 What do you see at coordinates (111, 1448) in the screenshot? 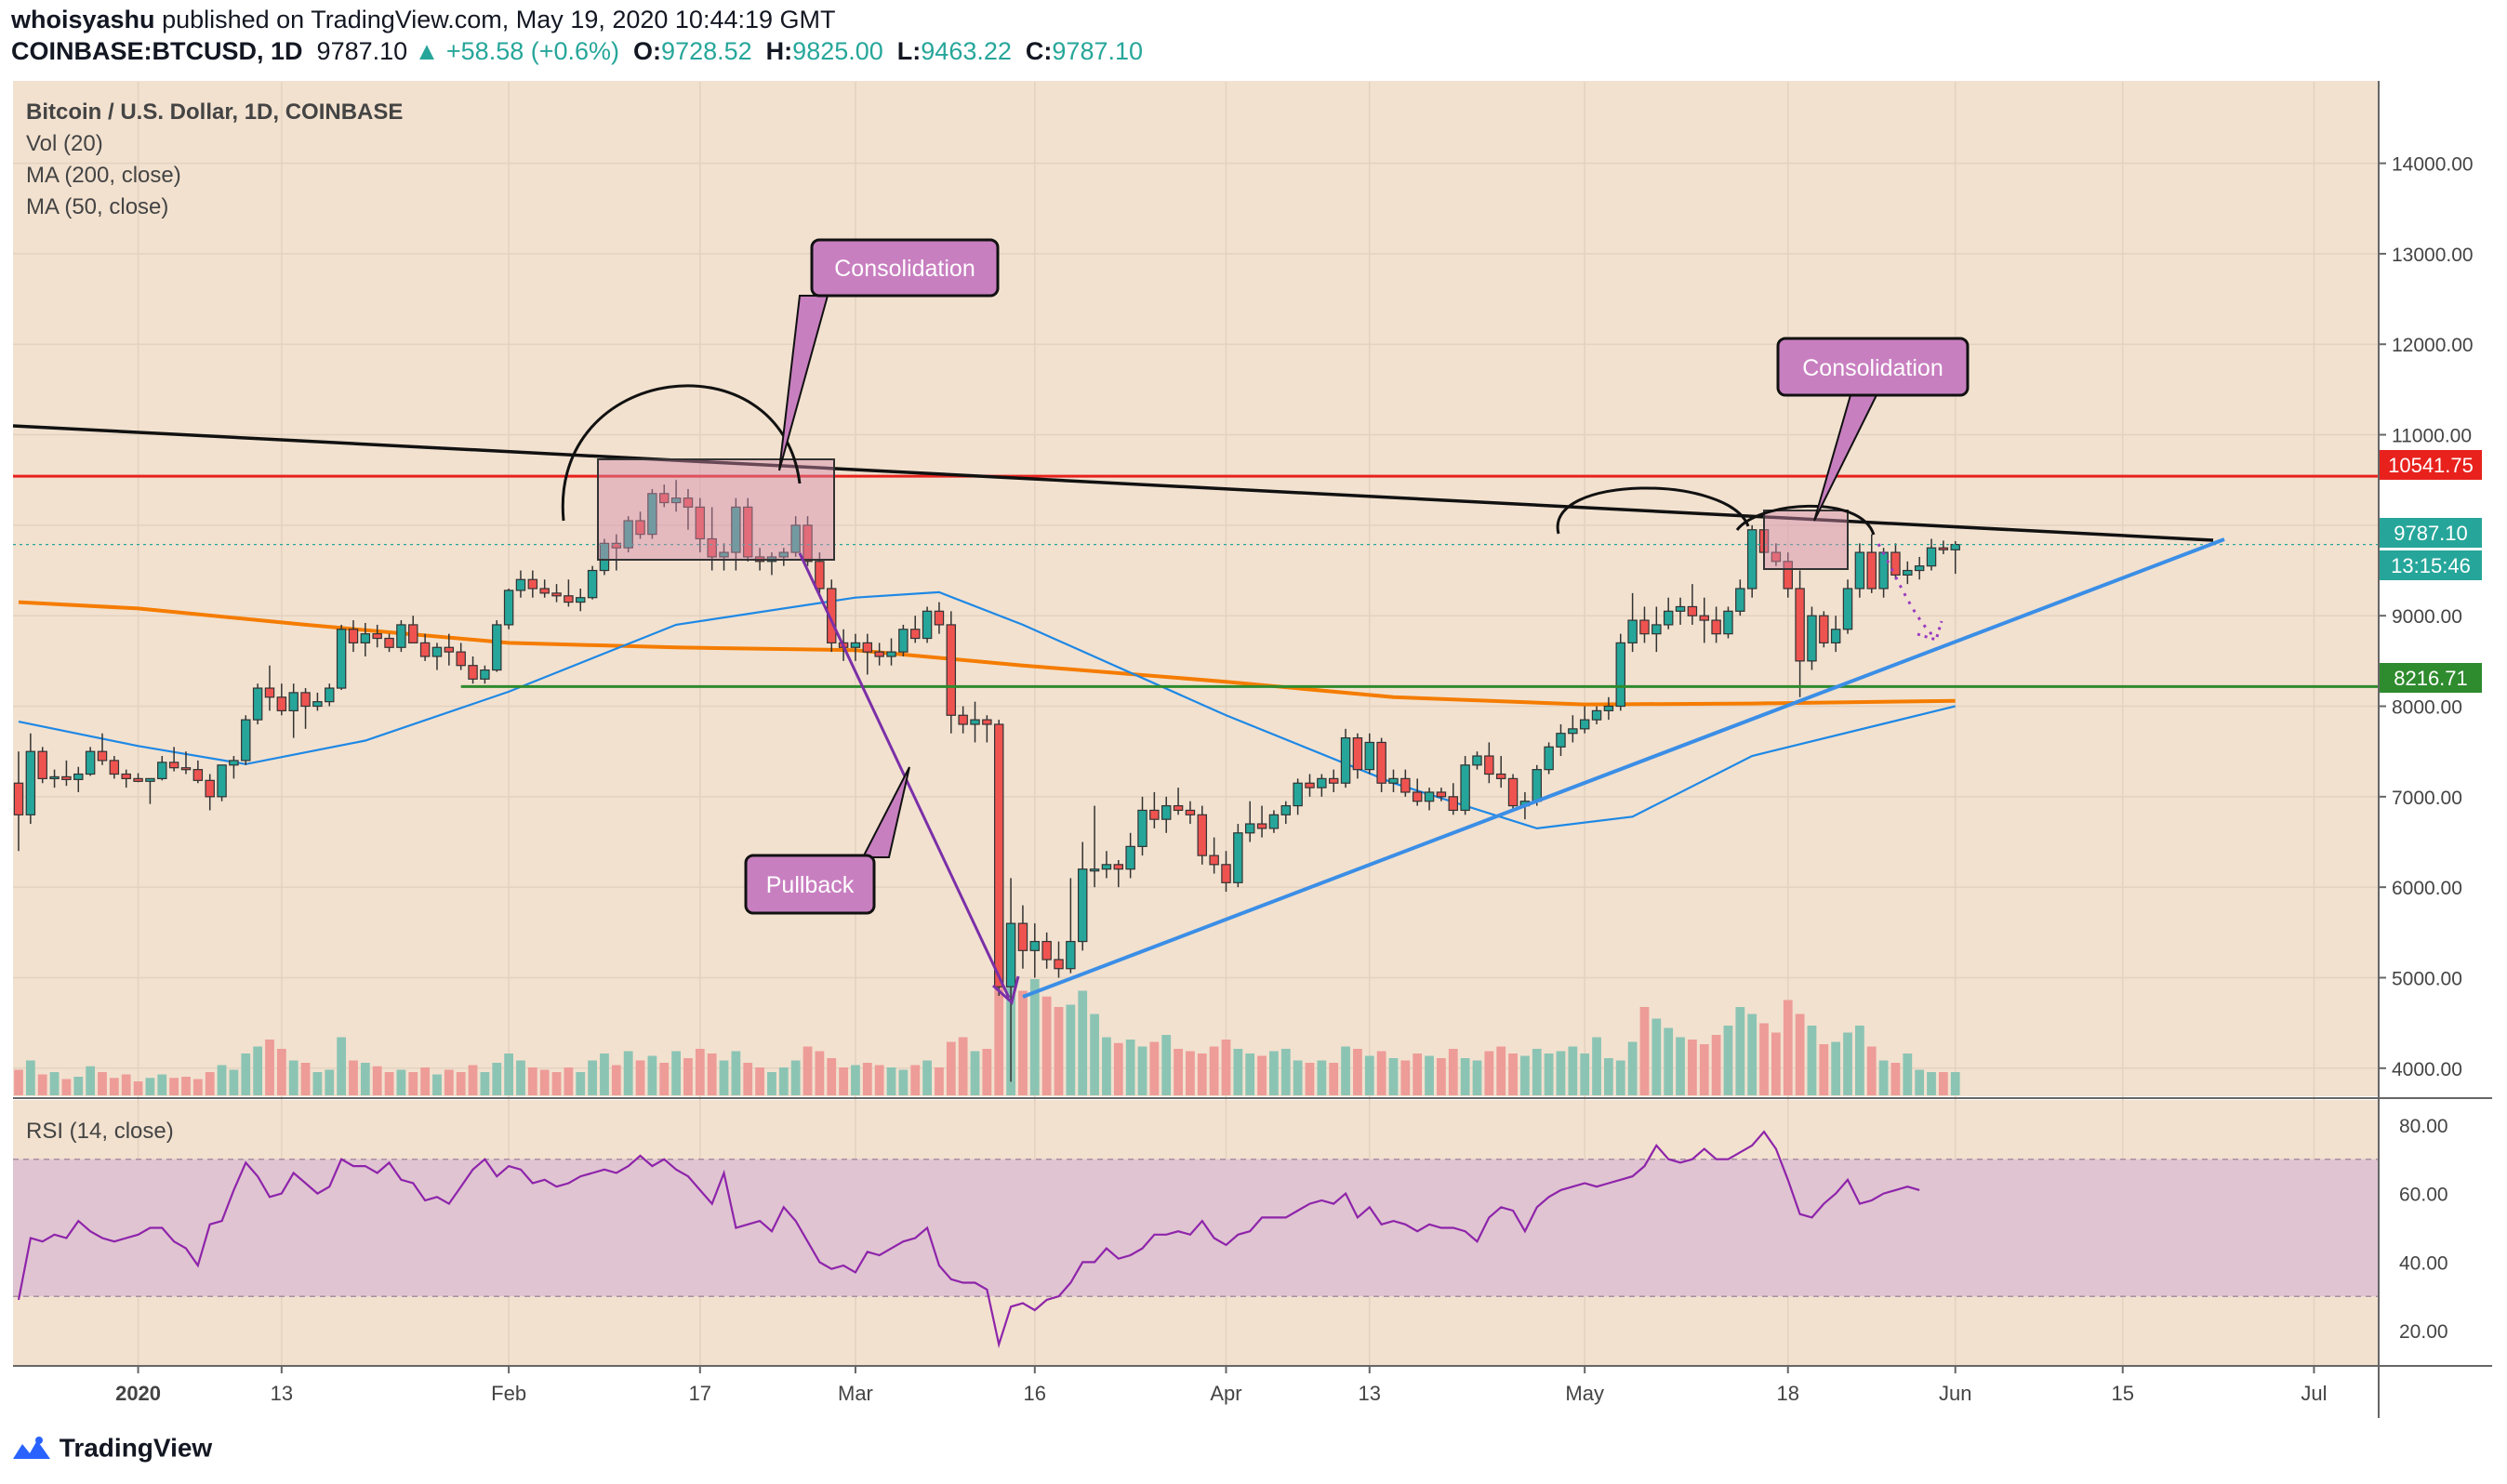
I see `tradingview-logo: TradingView` at bounding box center [111, 1448].